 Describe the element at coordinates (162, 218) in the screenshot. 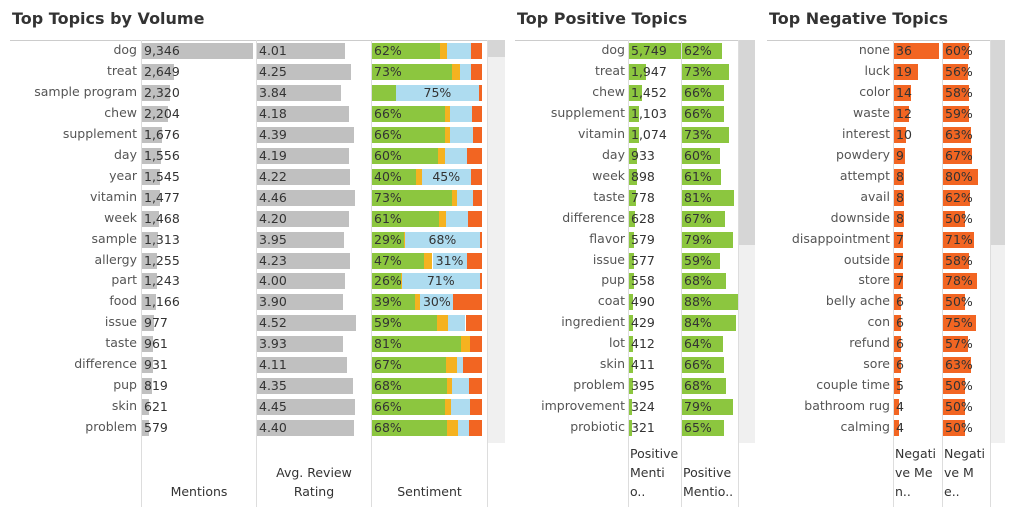

I see `data-label: 1,468` at that location.